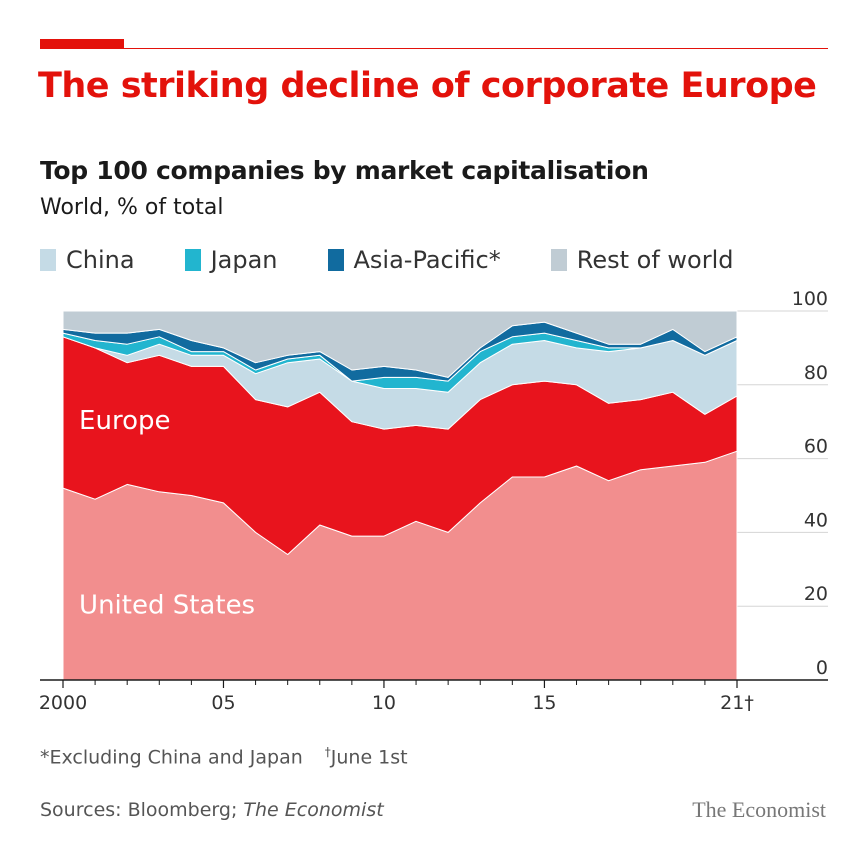 The width and height of the screenshot is (866, 866). What do you see at coordinates (810, 299) in the screenshot?
I see `y-tick-label-100: 100` at bounding box center [810, 299].